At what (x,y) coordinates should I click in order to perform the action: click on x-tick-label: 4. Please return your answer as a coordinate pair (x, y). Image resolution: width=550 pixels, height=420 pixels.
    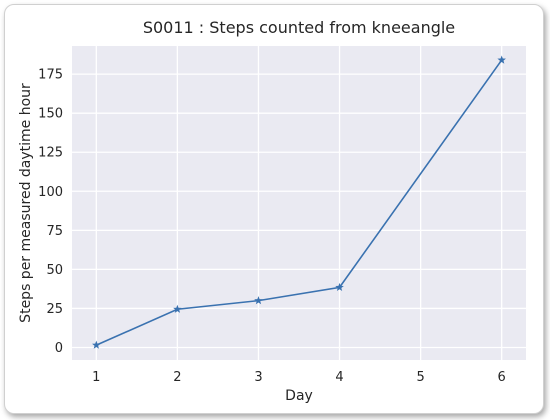
    Looking at the image, I should click on (339, 377).